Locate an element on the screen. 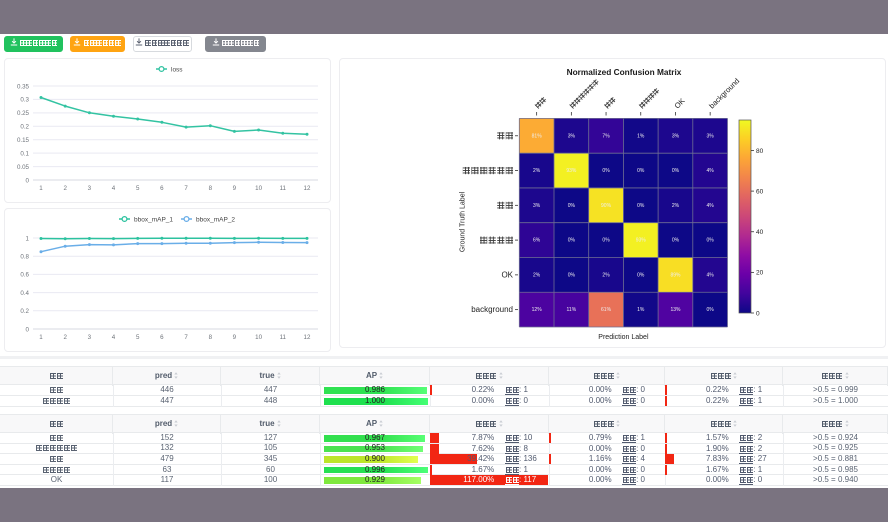  svg-text: 0.4 is located at coordinates (24, 293).